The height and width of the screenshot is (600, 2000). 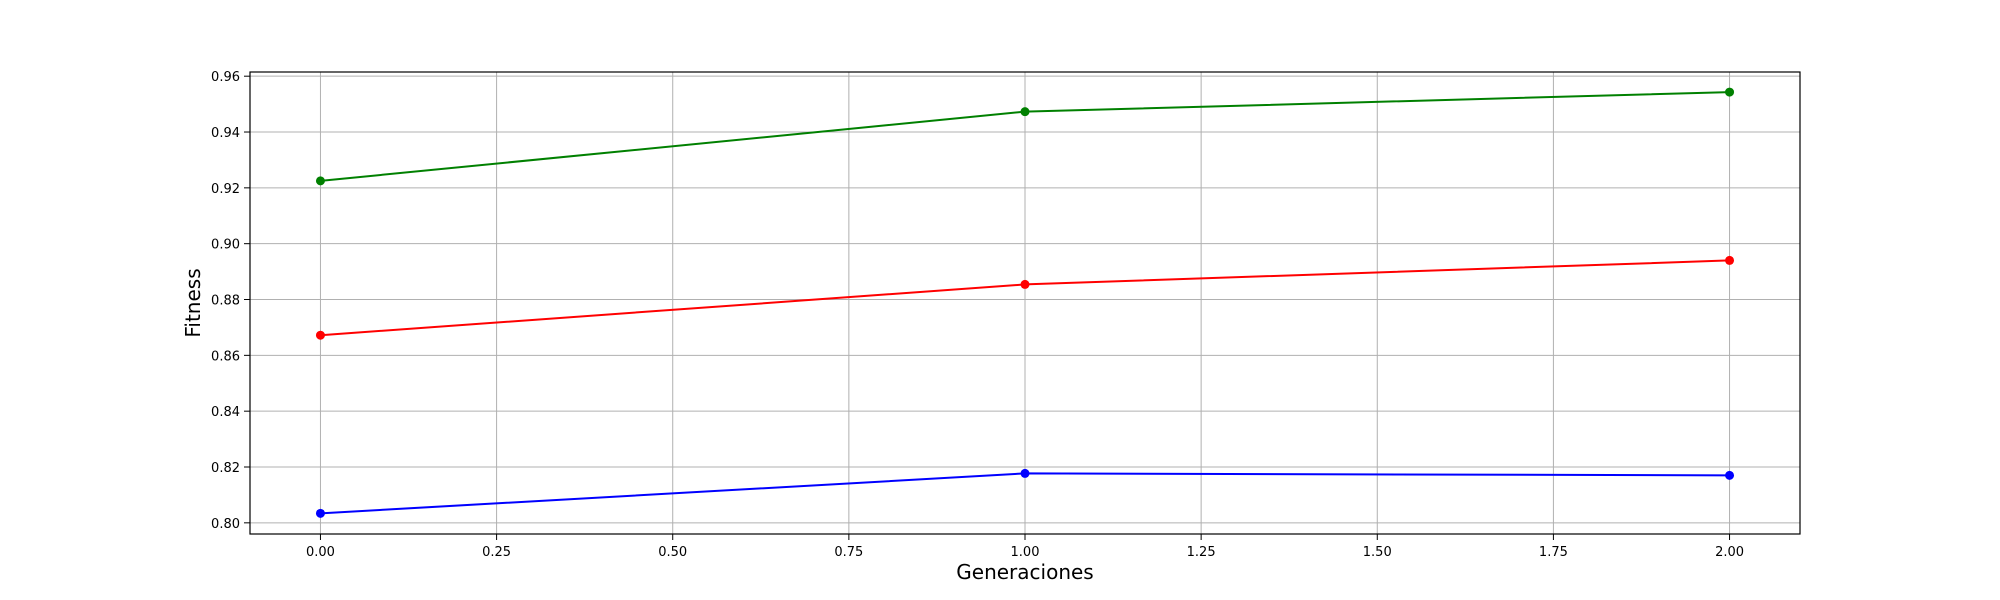 I want to click on x-tick-label: 0.50, so click(x=672, y=552).